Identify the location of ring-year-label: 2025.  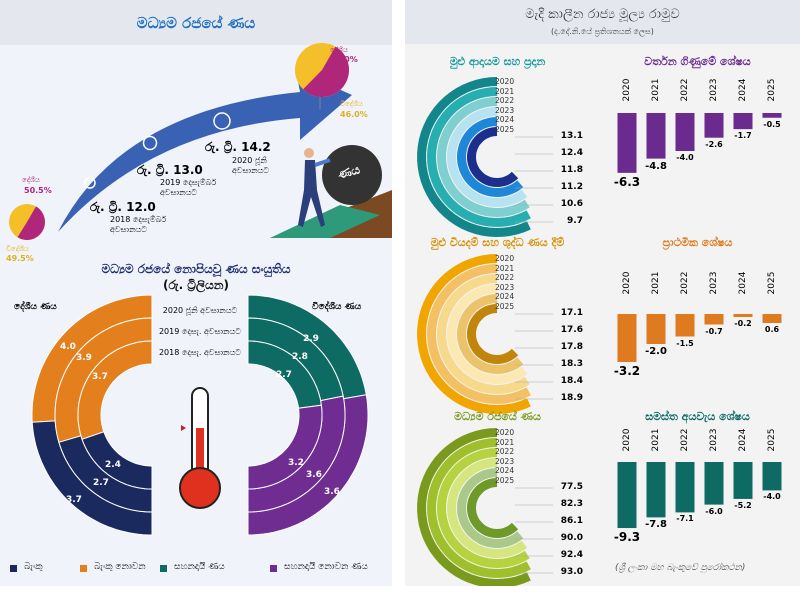
(505, 129).